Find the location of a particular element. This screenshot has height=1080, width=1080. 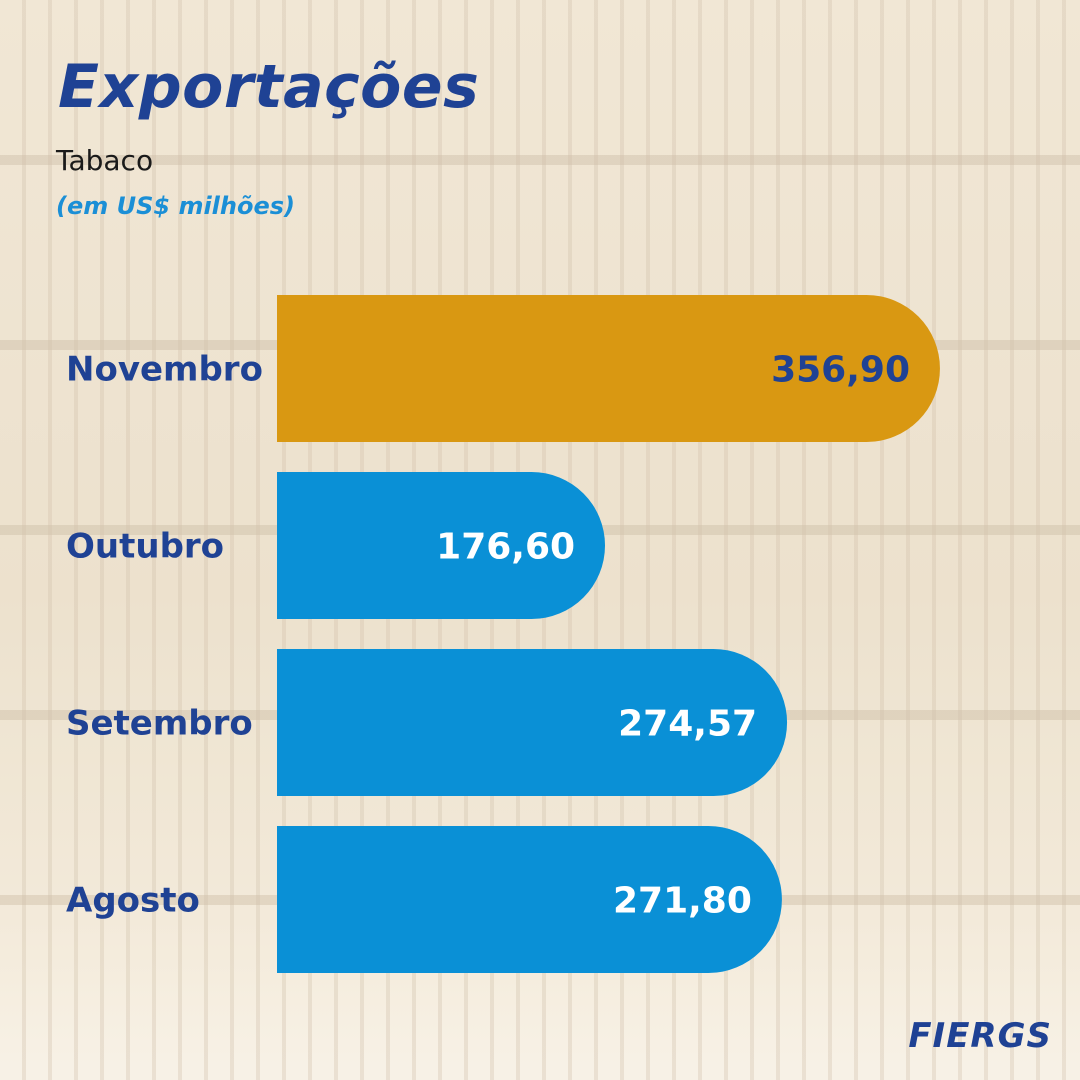

bar-outubro is located at coordinates (441, 545).